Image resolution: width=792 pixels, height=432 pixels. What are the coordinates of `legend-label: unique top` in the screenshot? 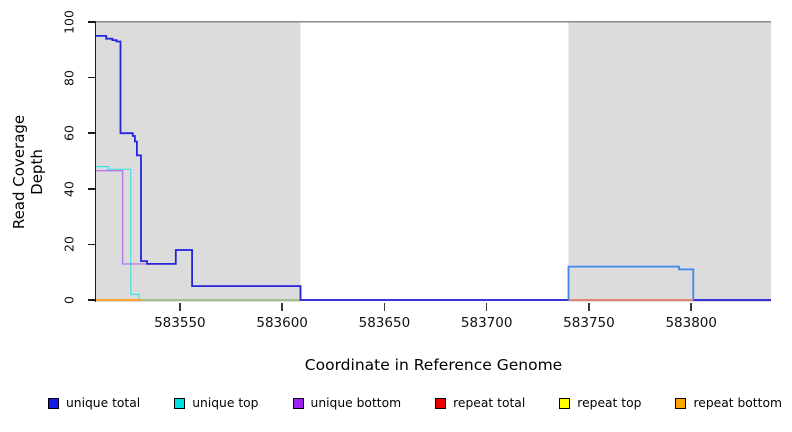 It's located at (225, 403).